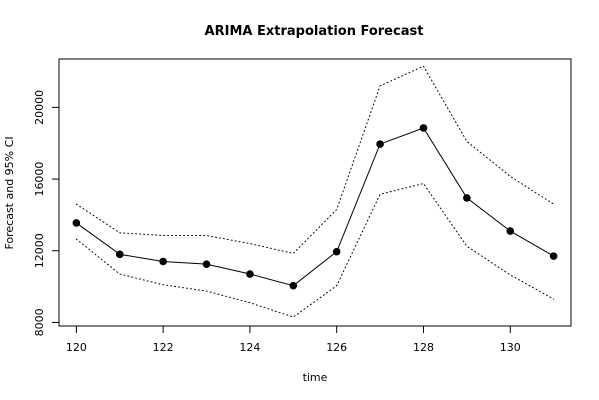 This screenshot has width=599, height=400. What do you see at coordinates (510, 347) in the screenshot?
I see `x-tick-label: 130` at bounding box center [510, 347].